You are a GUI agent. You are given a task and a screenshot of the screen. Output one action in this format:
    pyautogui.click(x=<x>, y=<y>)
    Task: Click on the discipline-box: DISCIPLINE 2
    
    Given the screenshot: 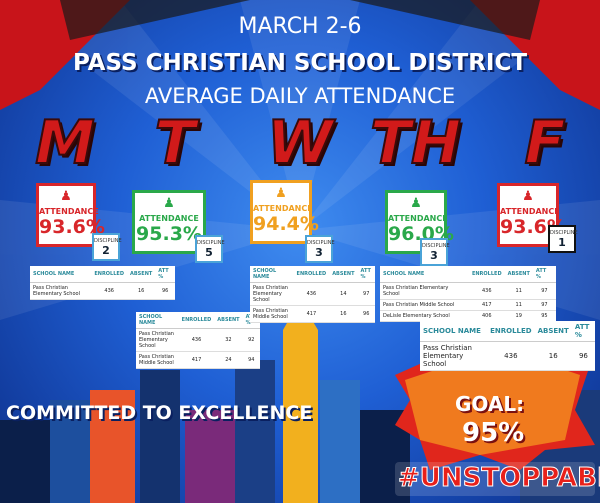 What is the action you would take?
    pyautogui.click(x=107, y=247)
    